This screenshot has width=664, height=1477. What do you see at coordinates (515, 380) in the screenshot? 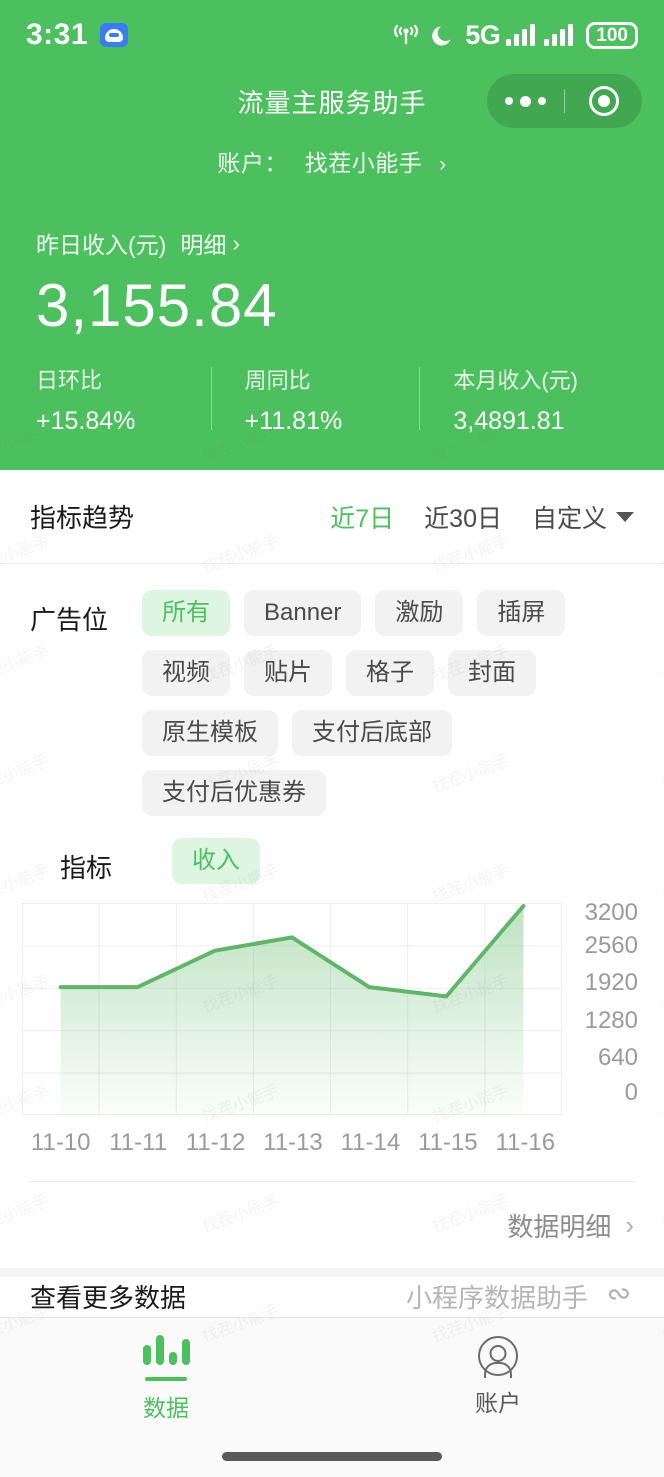
I see `stat-label: 本月收入(元)` at bounding box center [515, 380].